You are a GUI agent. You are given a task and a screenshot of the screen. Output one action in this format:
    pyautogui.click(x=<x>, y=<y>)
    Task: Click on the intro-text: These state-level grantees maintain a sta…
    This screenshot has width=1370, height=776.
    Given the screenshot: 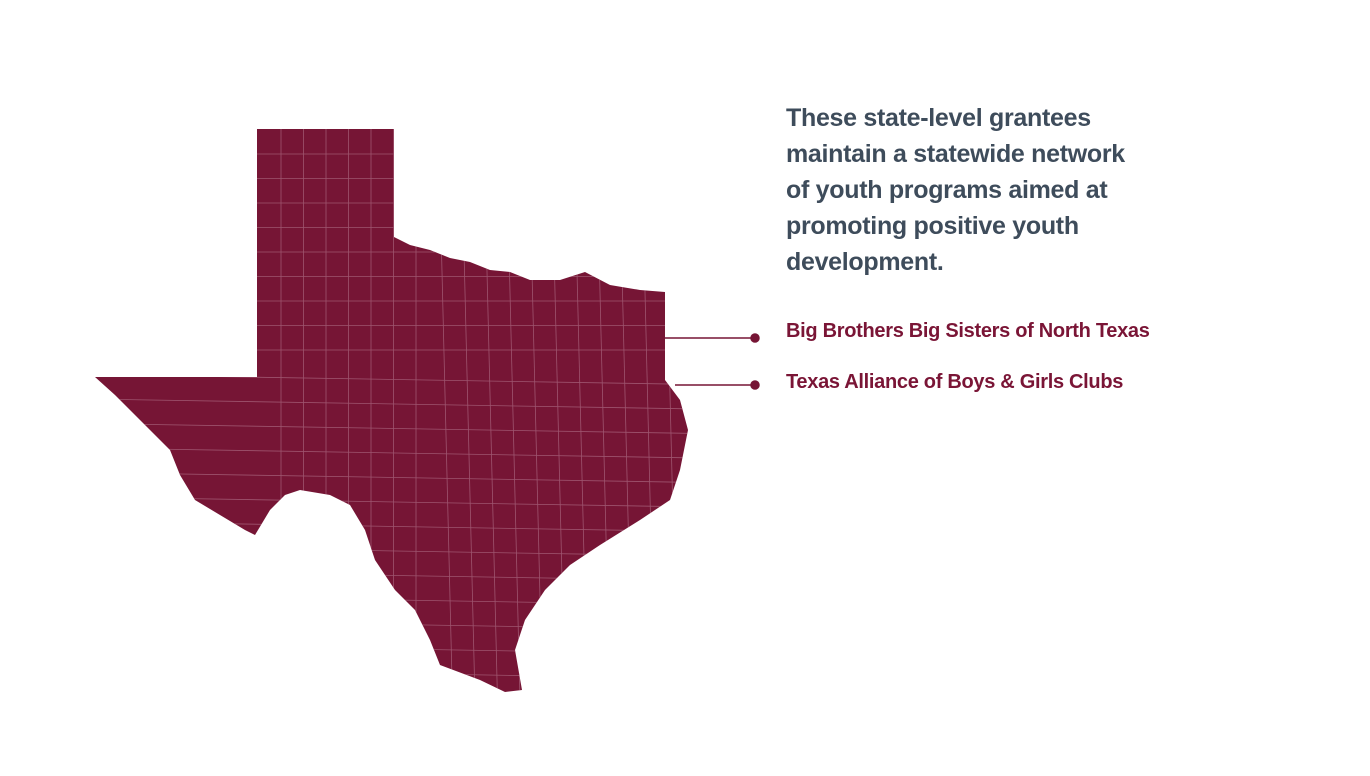 What is the action you would take?
    pyautogui.click(x=955, y=190)
    